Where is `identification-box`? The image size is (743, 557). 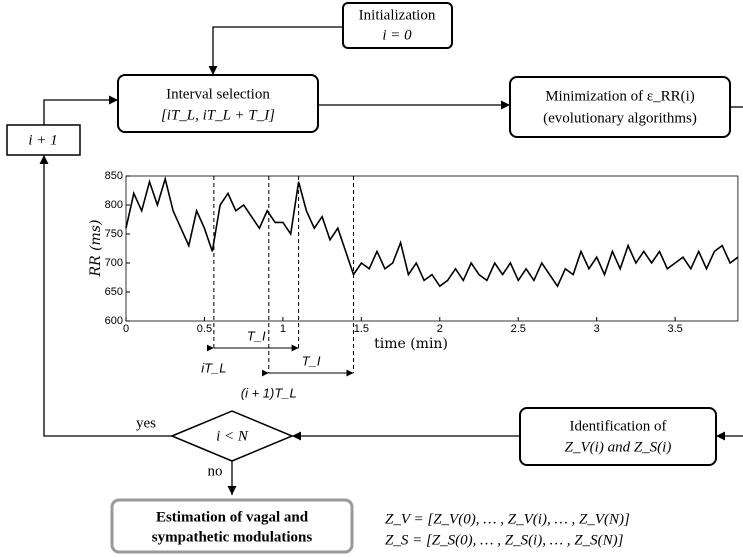
identification-box is located at coordinates (618, 436).